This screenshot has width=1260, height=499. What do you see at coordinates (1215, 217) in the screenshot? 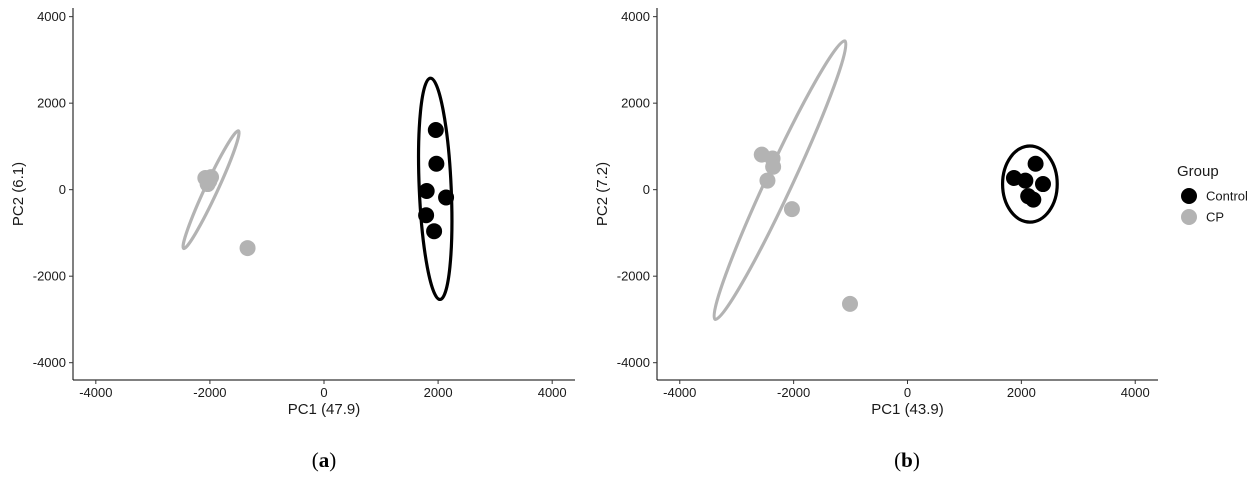
I see `legend-cp-label: CP` at bounding box center [1215, 217].